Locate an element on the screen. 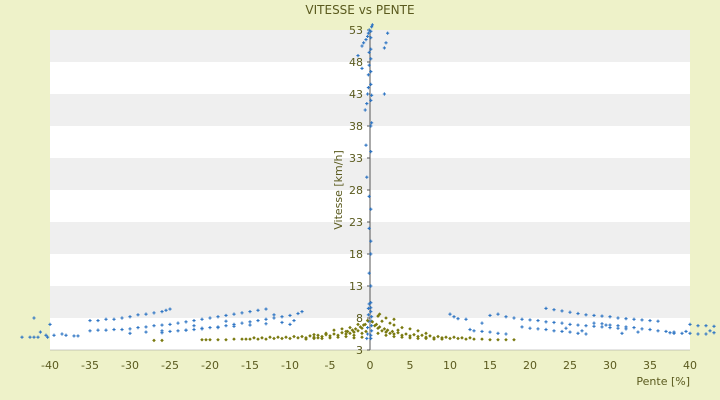  y-tick-label: 3 is located at coordinates (359, 350).